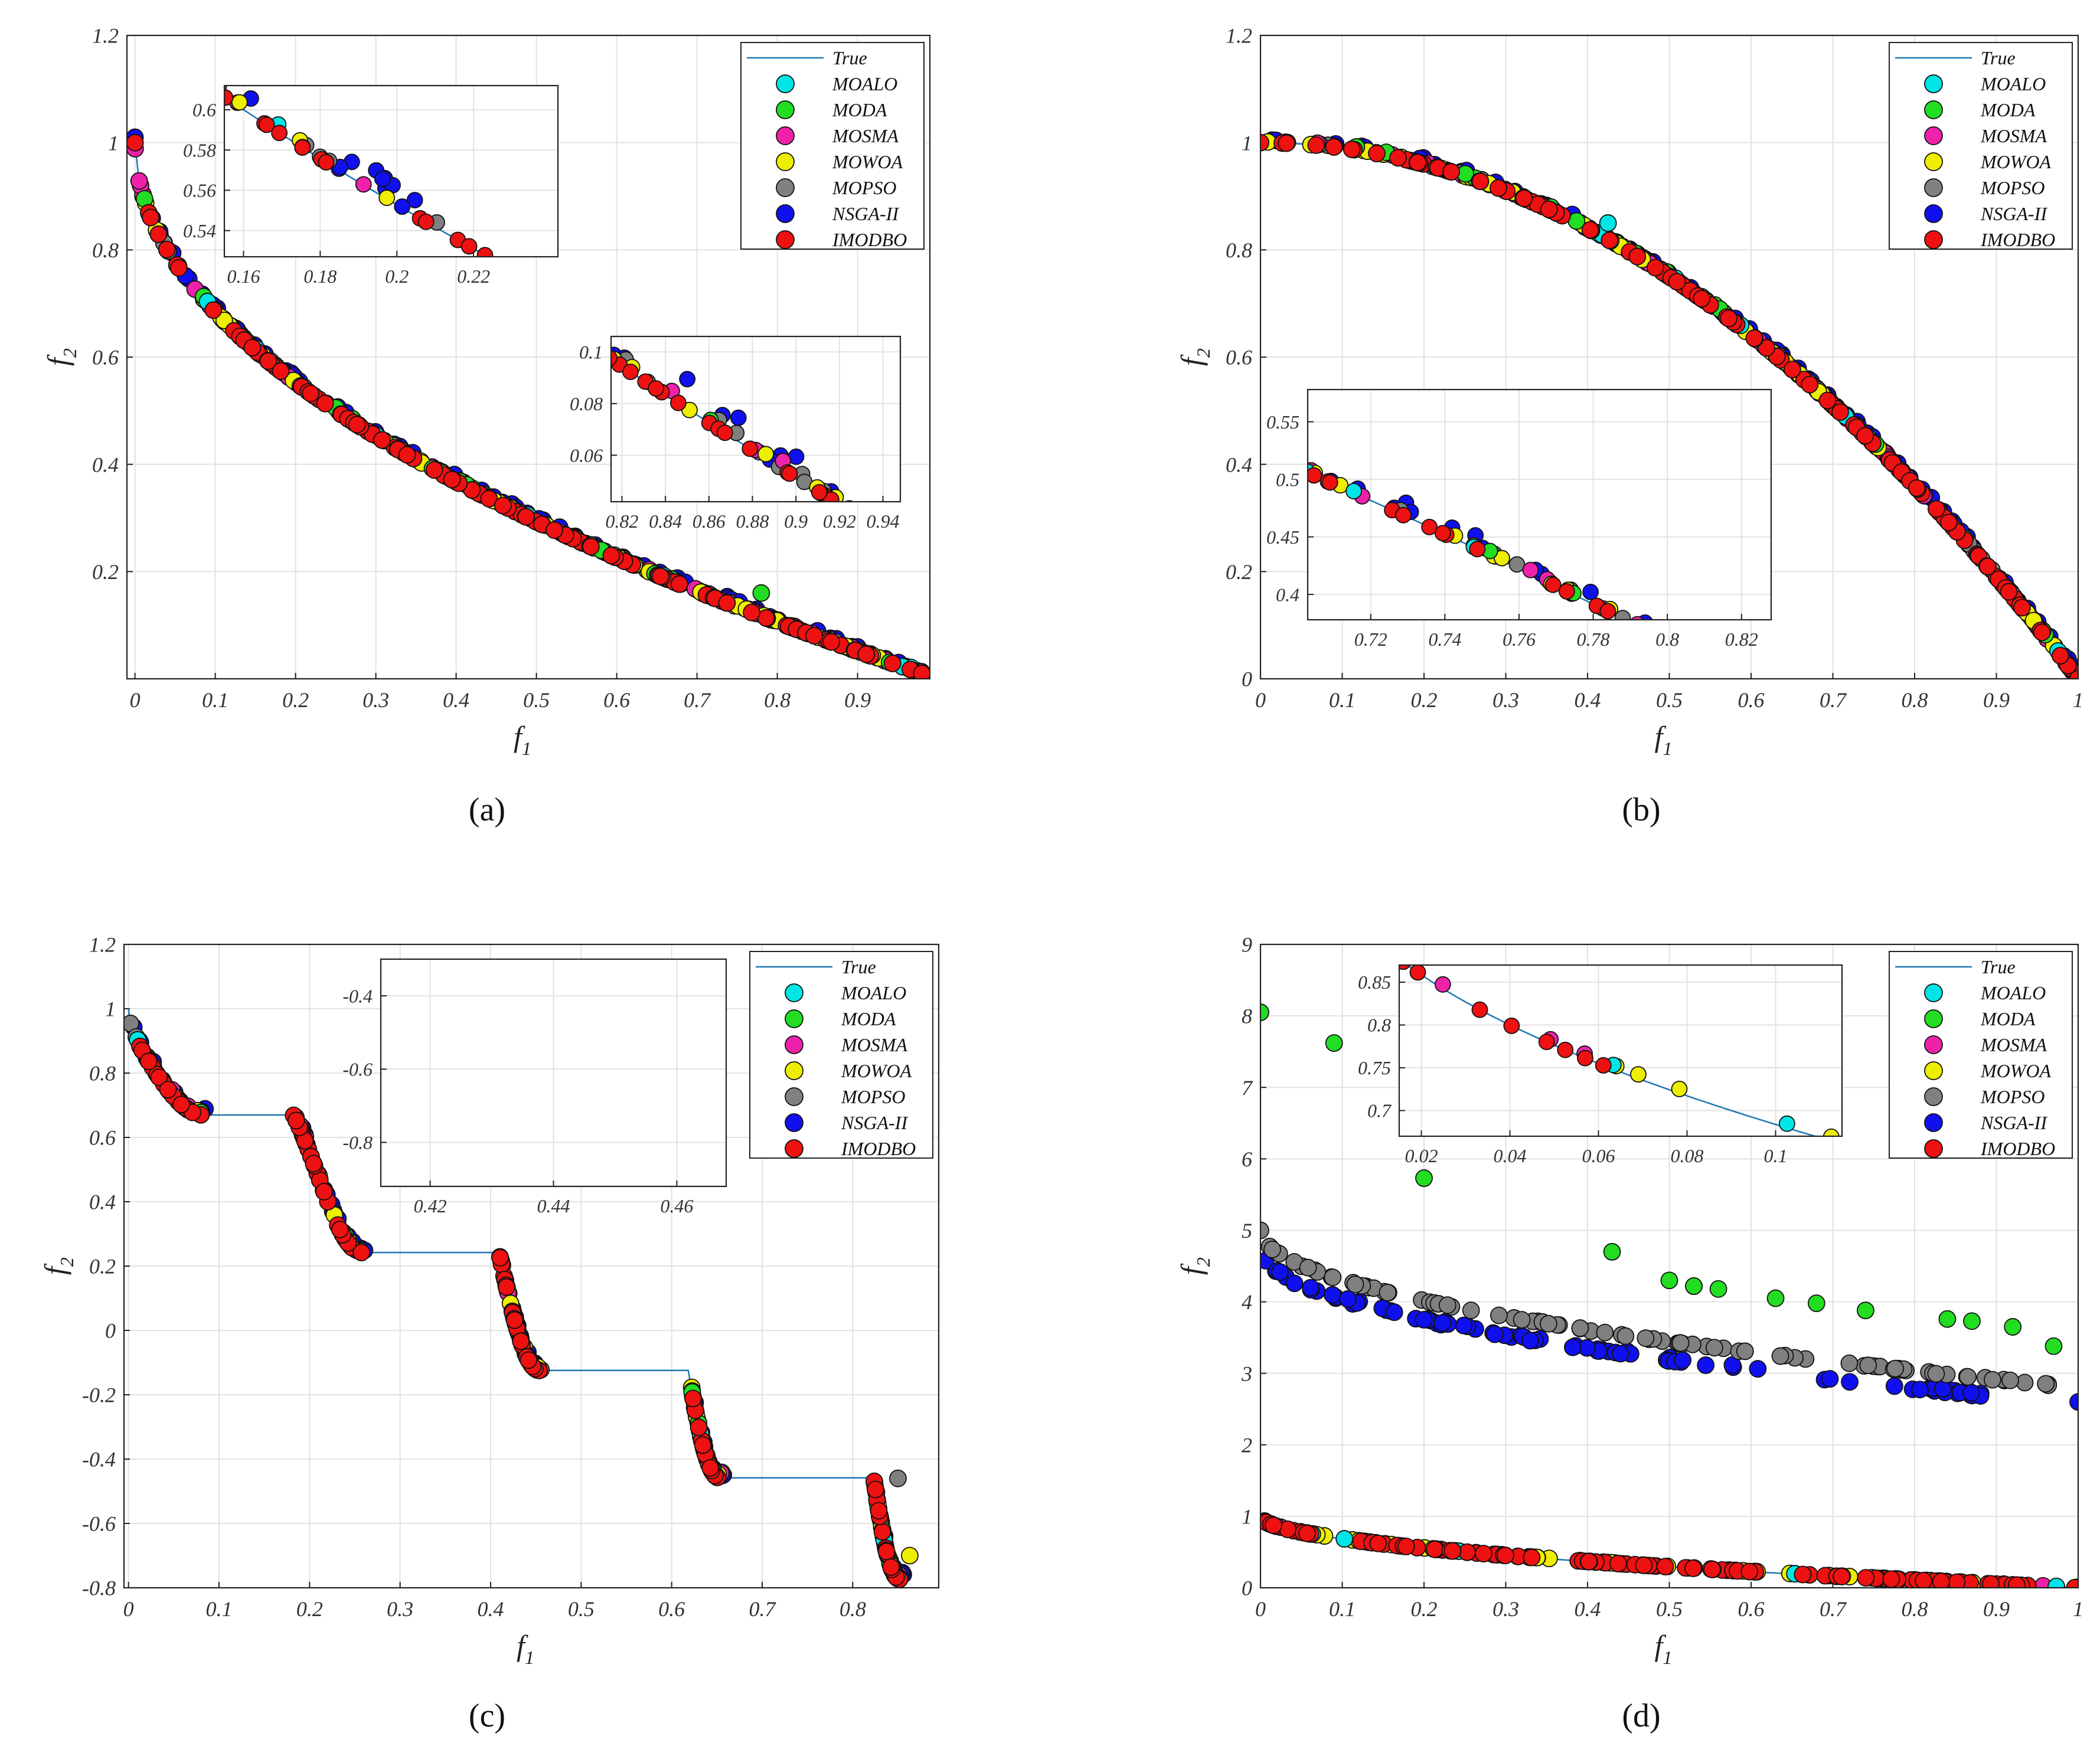 The image size is (2100, 1756). Describe the element at coordinates (795, 992) in the screenshot. I see `legend-swatch-moalo` at that location.